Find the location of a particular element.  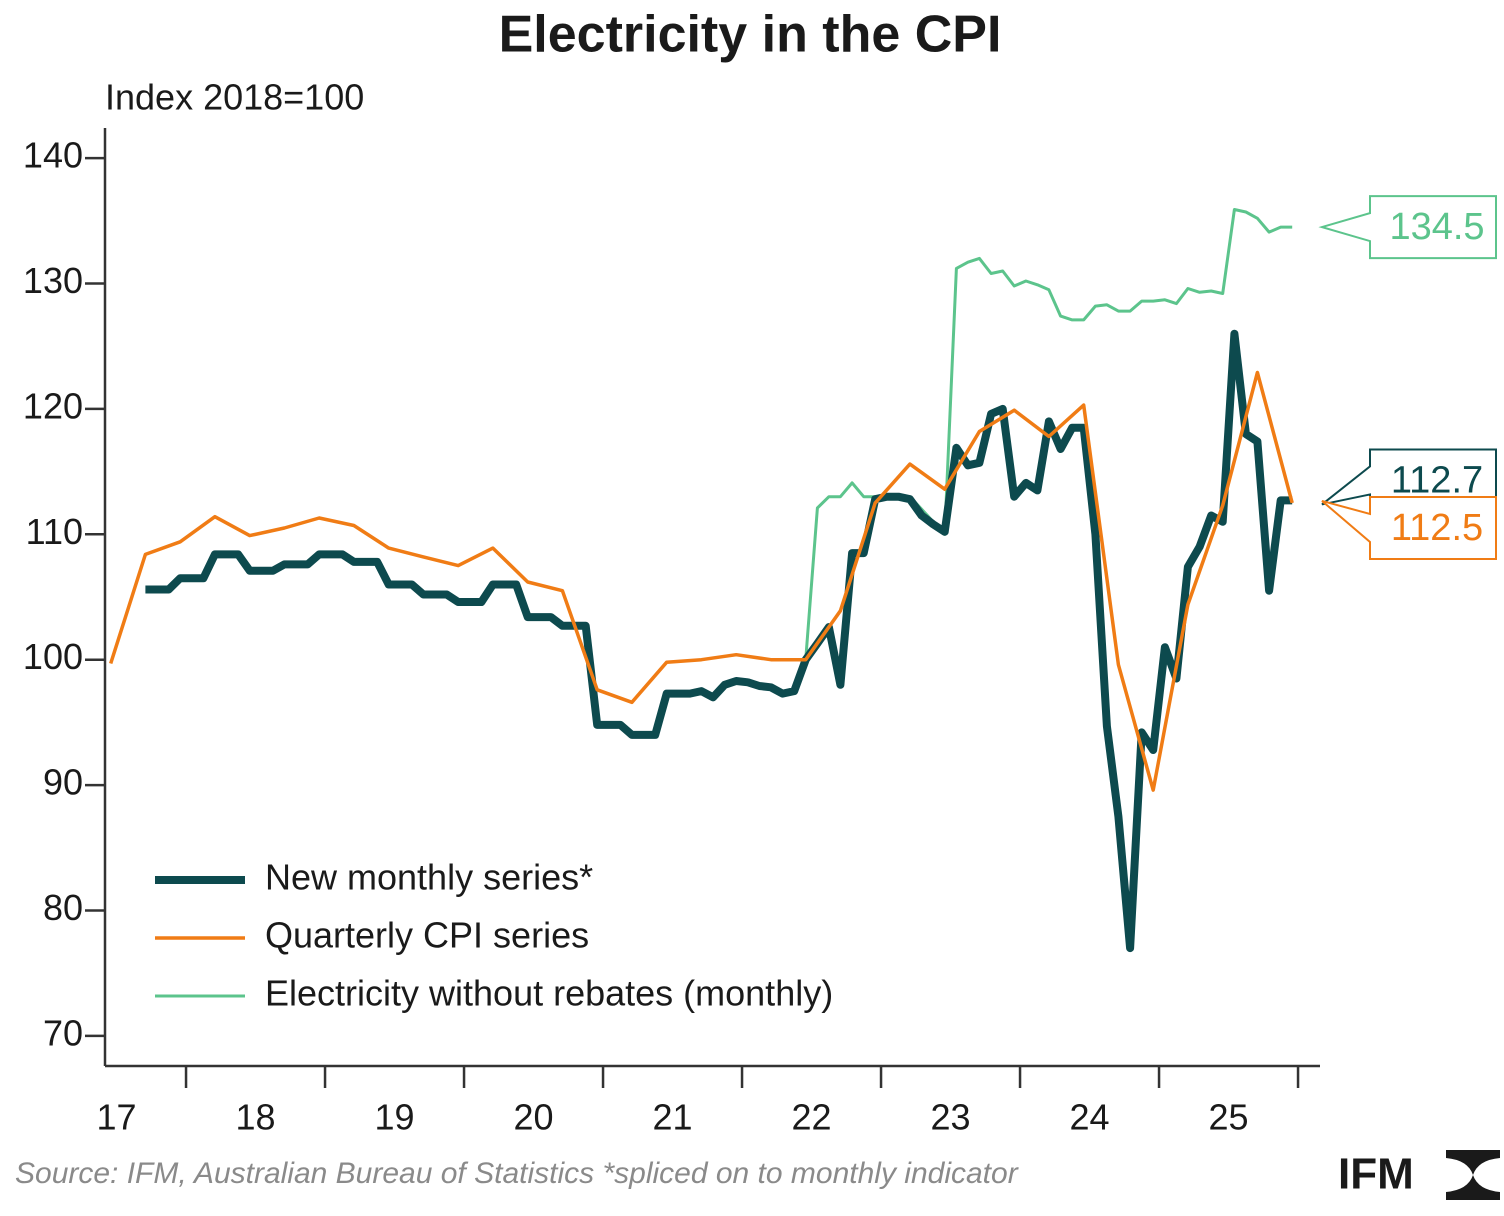

x-tick-label: 25 is located at coordinates (1229, 1117).